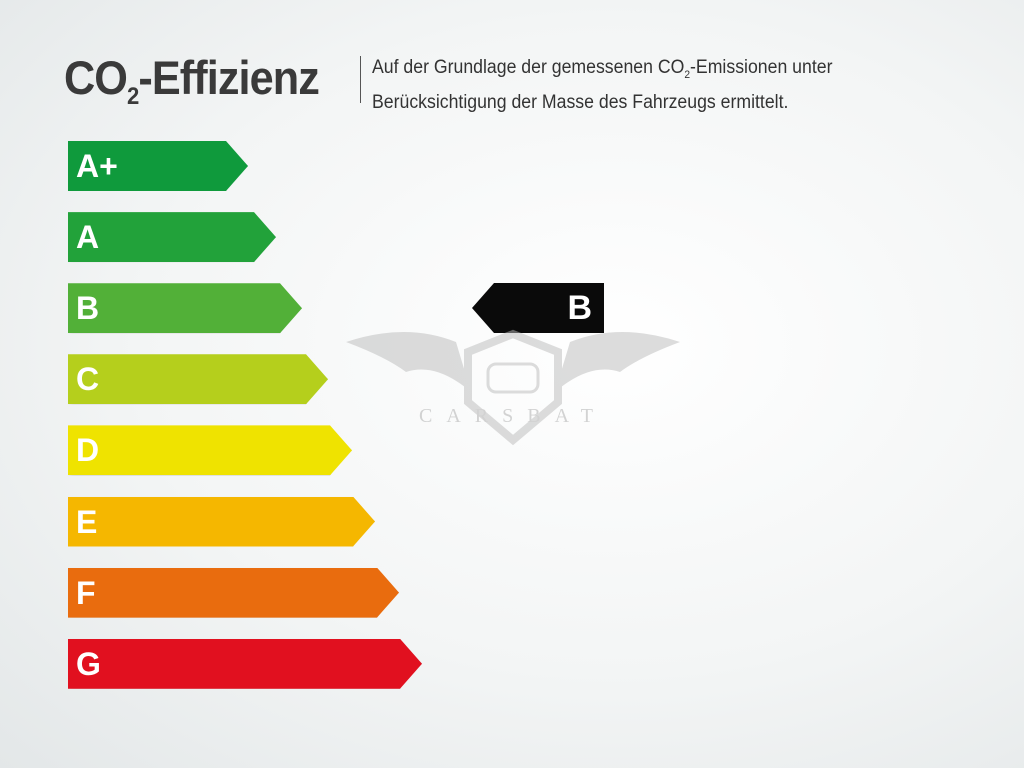 The image size is (1024, 768). I want to click on class-label: A+, so click(97, 166).